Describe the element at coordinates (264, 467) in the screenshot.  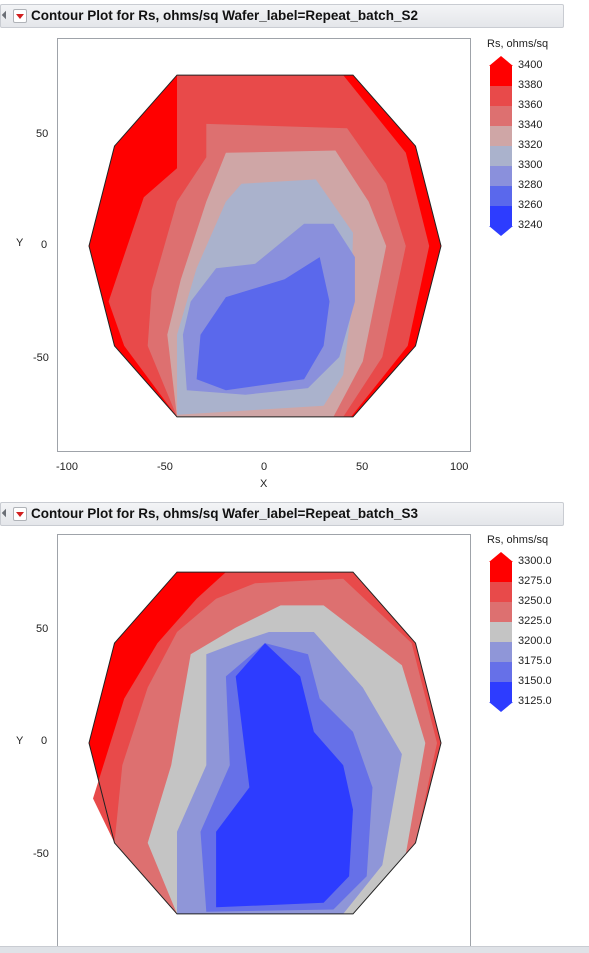
I see `x-tick-label: 0` at that location.